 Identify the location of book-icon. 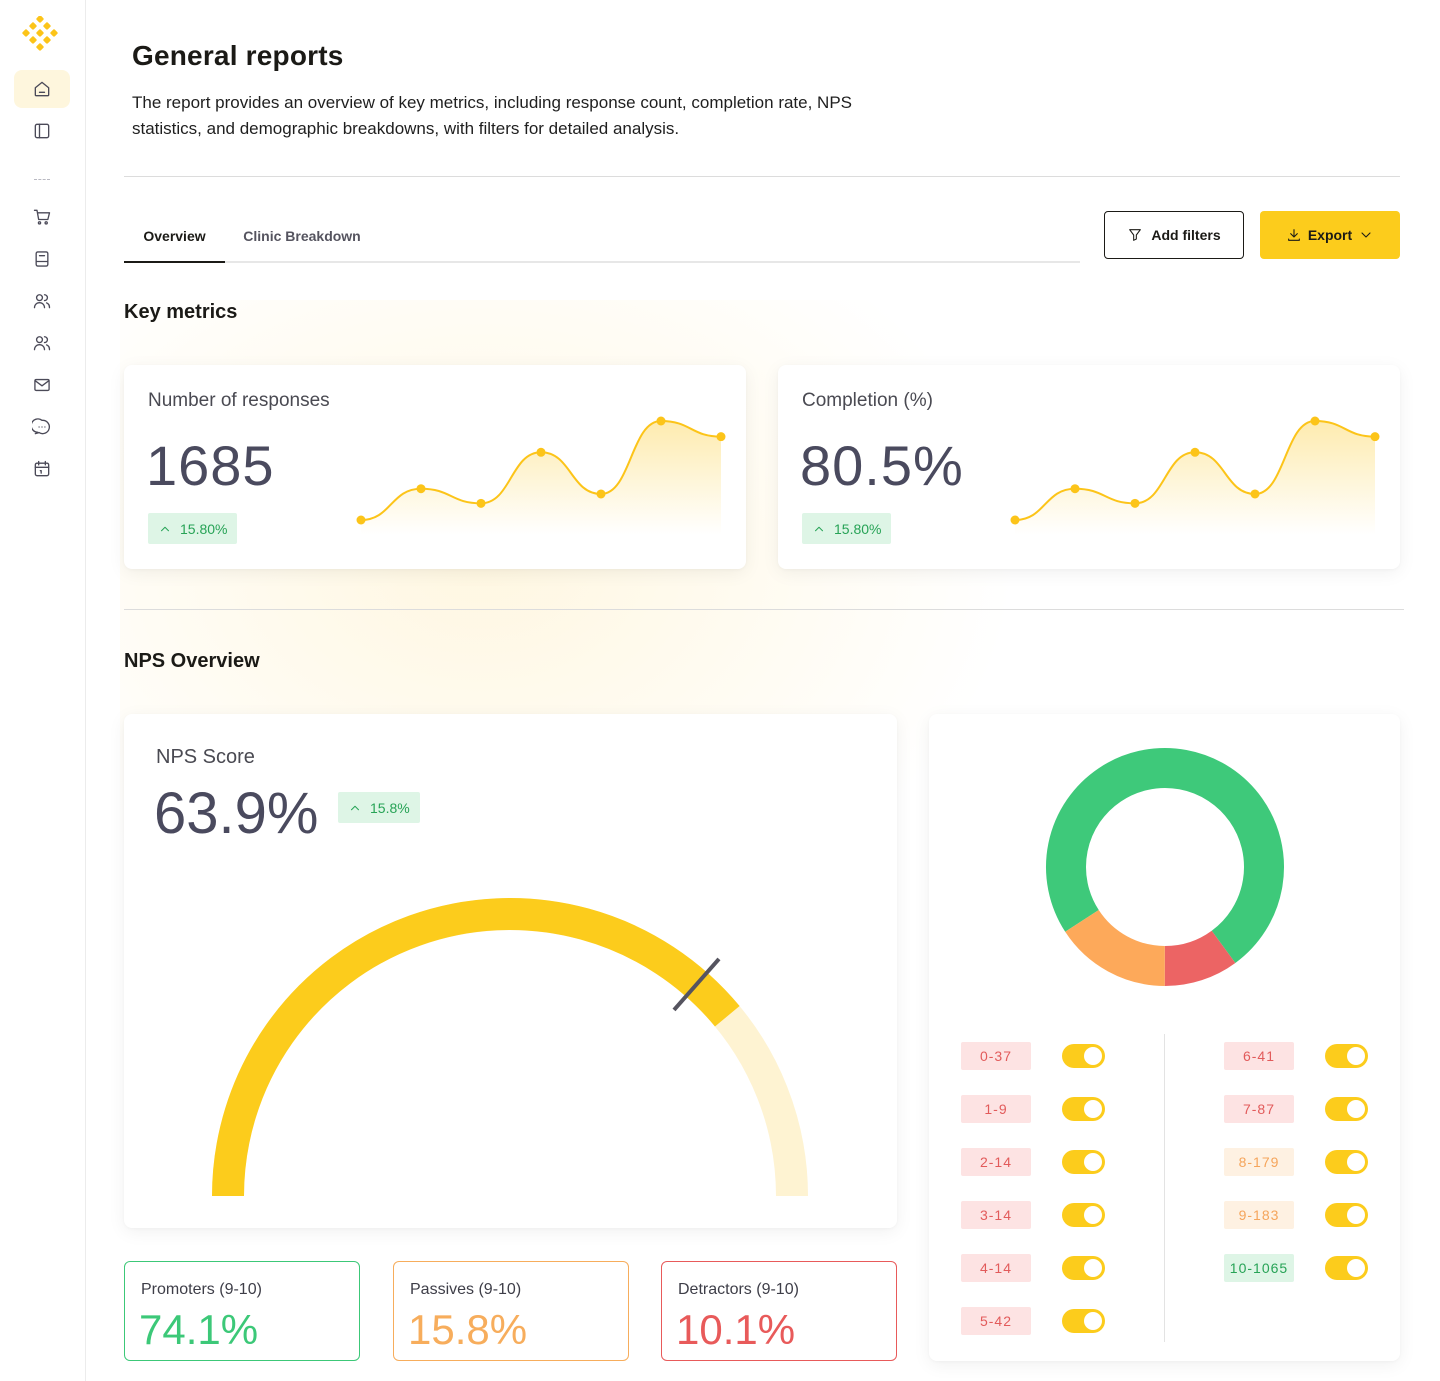
(42, 259).